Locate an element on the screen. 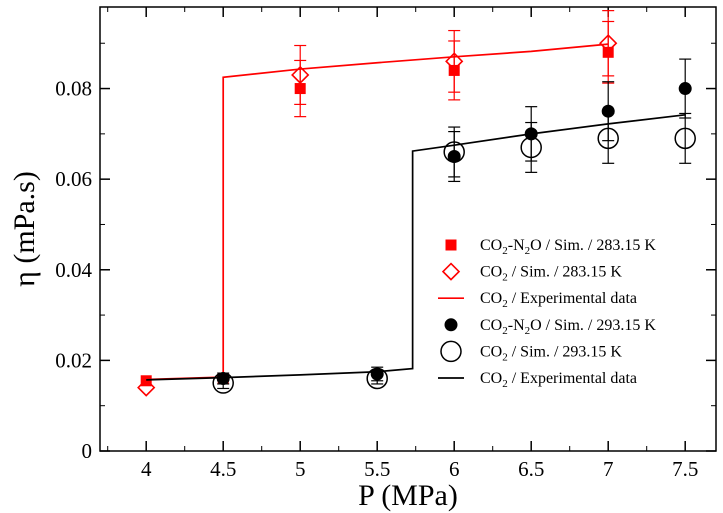 This screenshot has height=513, width=723. legend-label-part: O / Sim. / 283.15 K is located at coordinates (593, 245).